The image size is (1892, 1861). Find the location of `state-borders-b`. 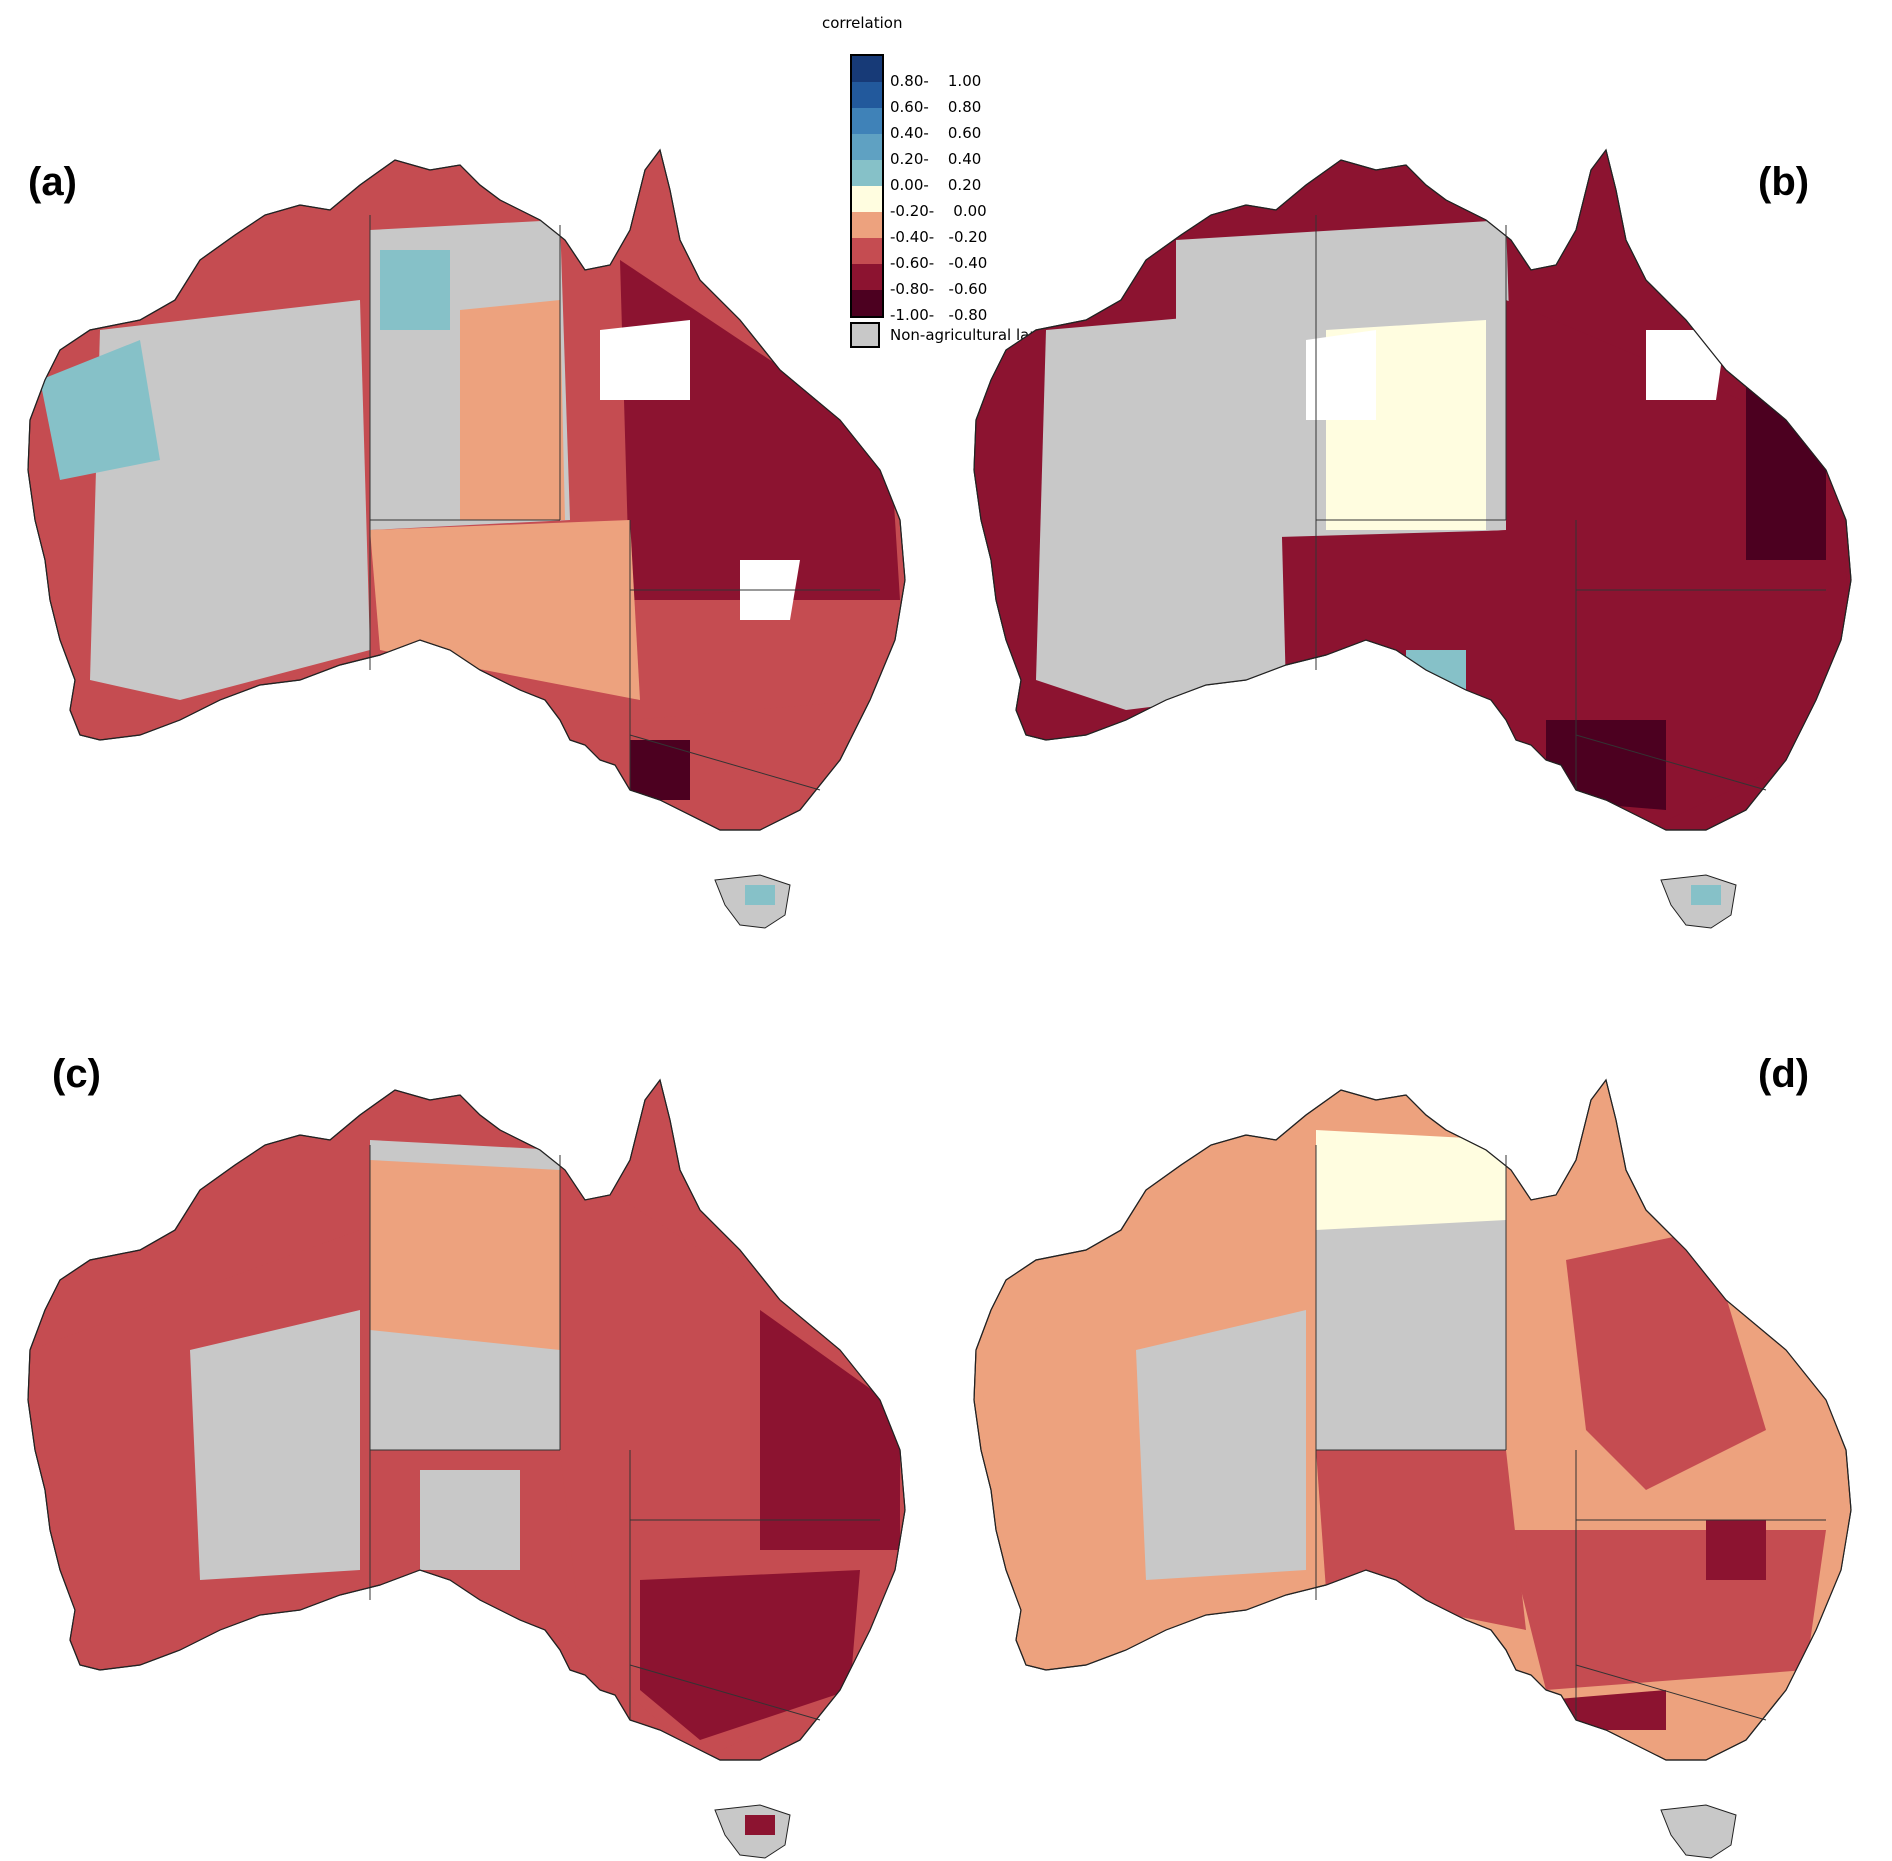

state-borders-b is located at coordinates (1570, 503).